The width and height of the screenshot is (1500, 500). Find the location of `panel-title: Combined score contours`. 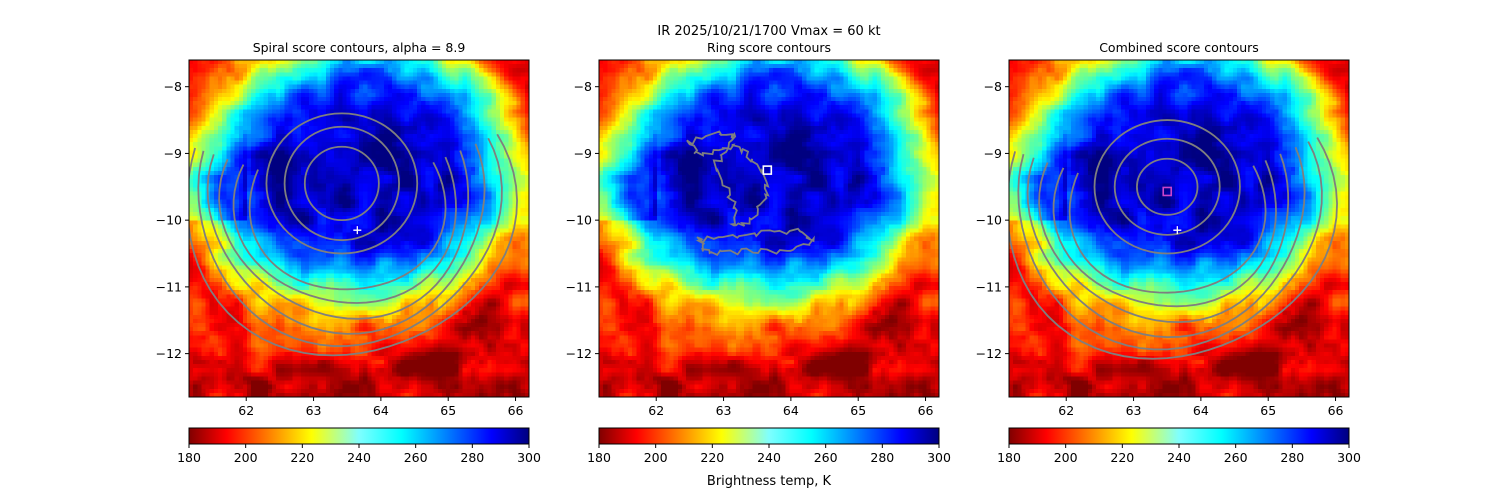

panel-title: Combined score contours is located at coordinates (1179, 47).